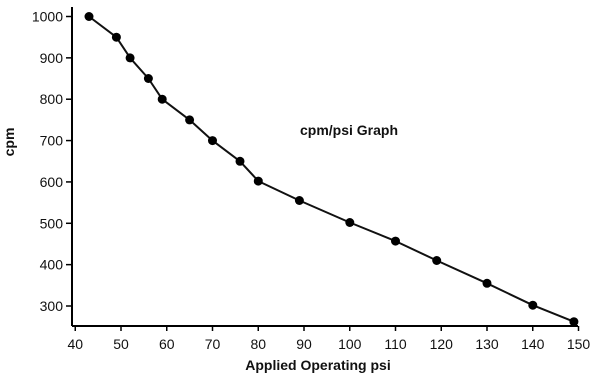 The height and width of the screenshot is (384, 590). Describe the element at coordinates (52, 141) in the screenshot. I see `y-tick-label: 700` at that location.